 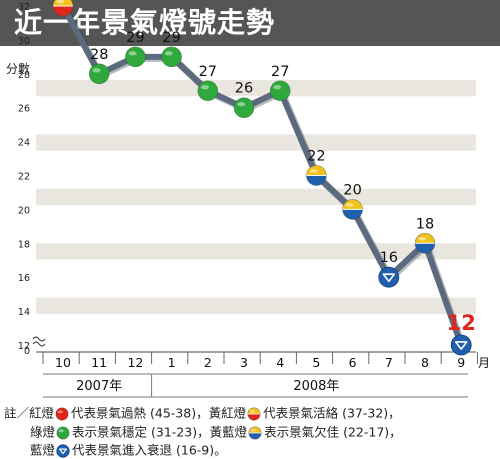 What do you see at coordinates (24, 312) in the screenshot?
I see `y-tick-label: 14` at bounding box center [24, 312].